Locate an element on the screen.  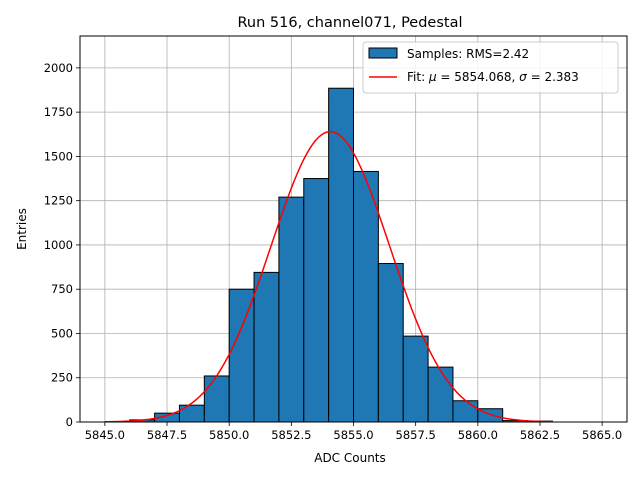
legend-samples-label: Samples: RMS=2.42 is located at coordinates (468, 54).